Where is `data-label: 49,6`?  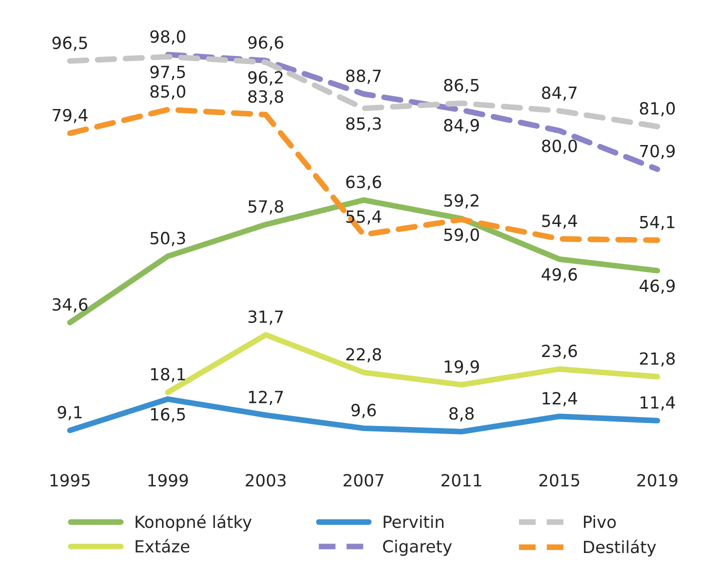
data-label: 49,6 is located at coordinates (559, 275).